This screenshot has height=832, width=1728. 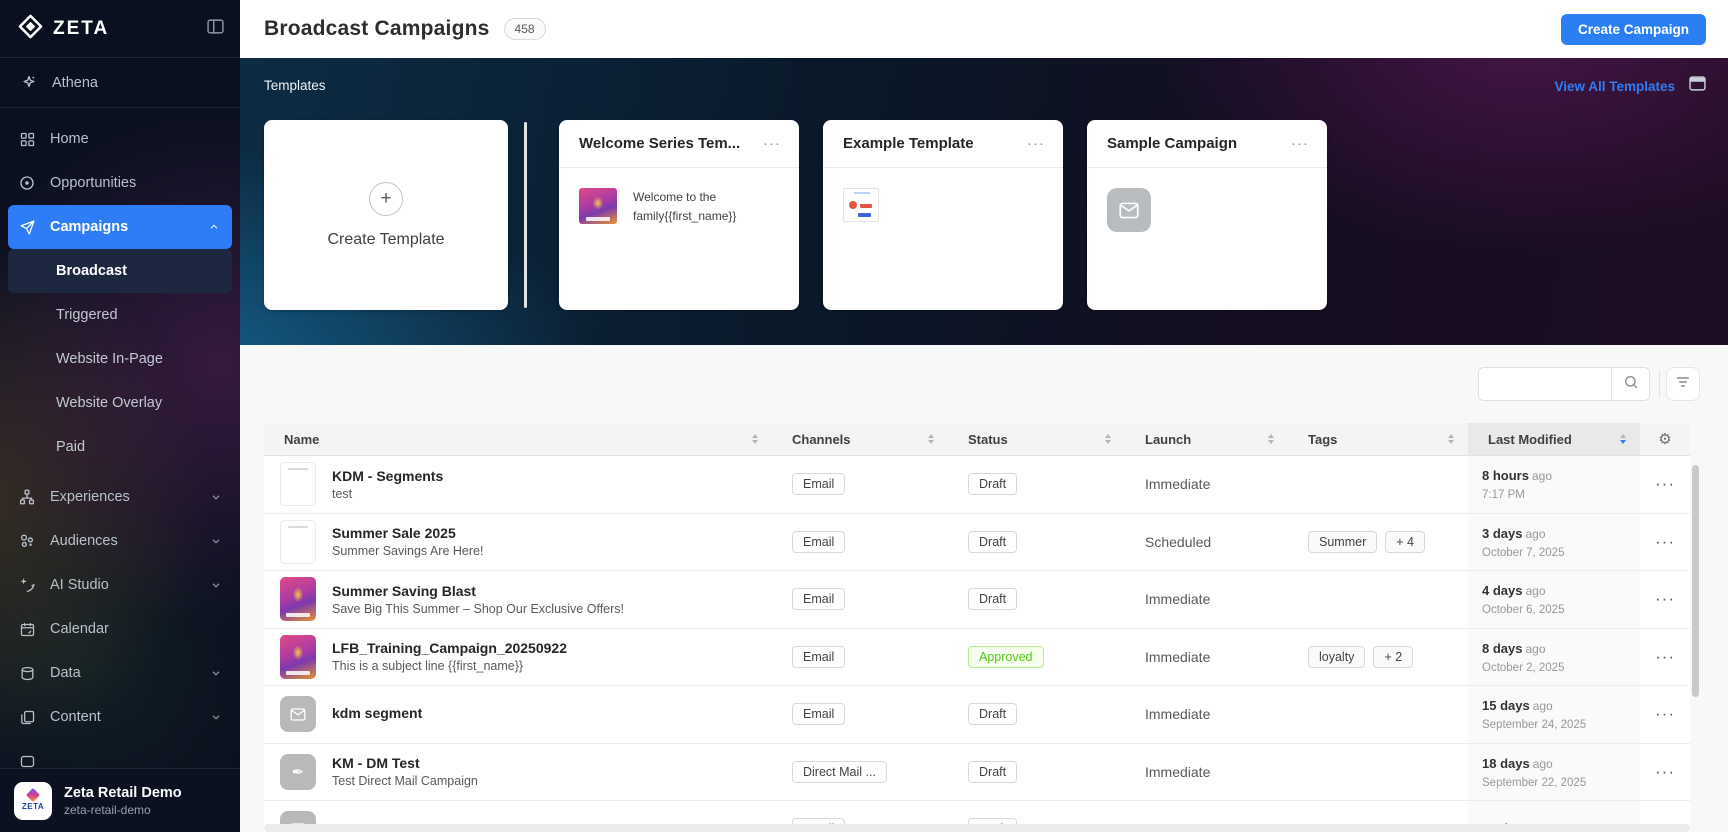 I want to click on sidebar-item-calendar: Calendar, so click(x=120, y=629).